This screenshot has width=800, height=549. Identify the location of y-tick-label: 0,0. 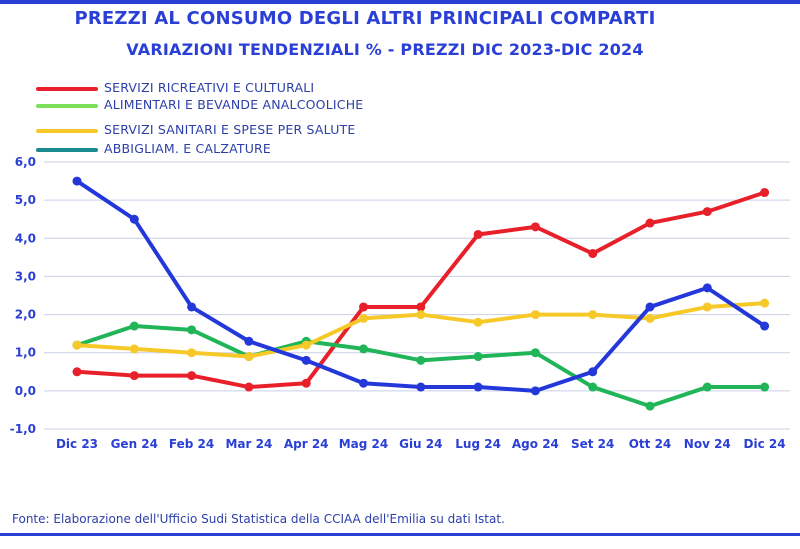
(25, 391).